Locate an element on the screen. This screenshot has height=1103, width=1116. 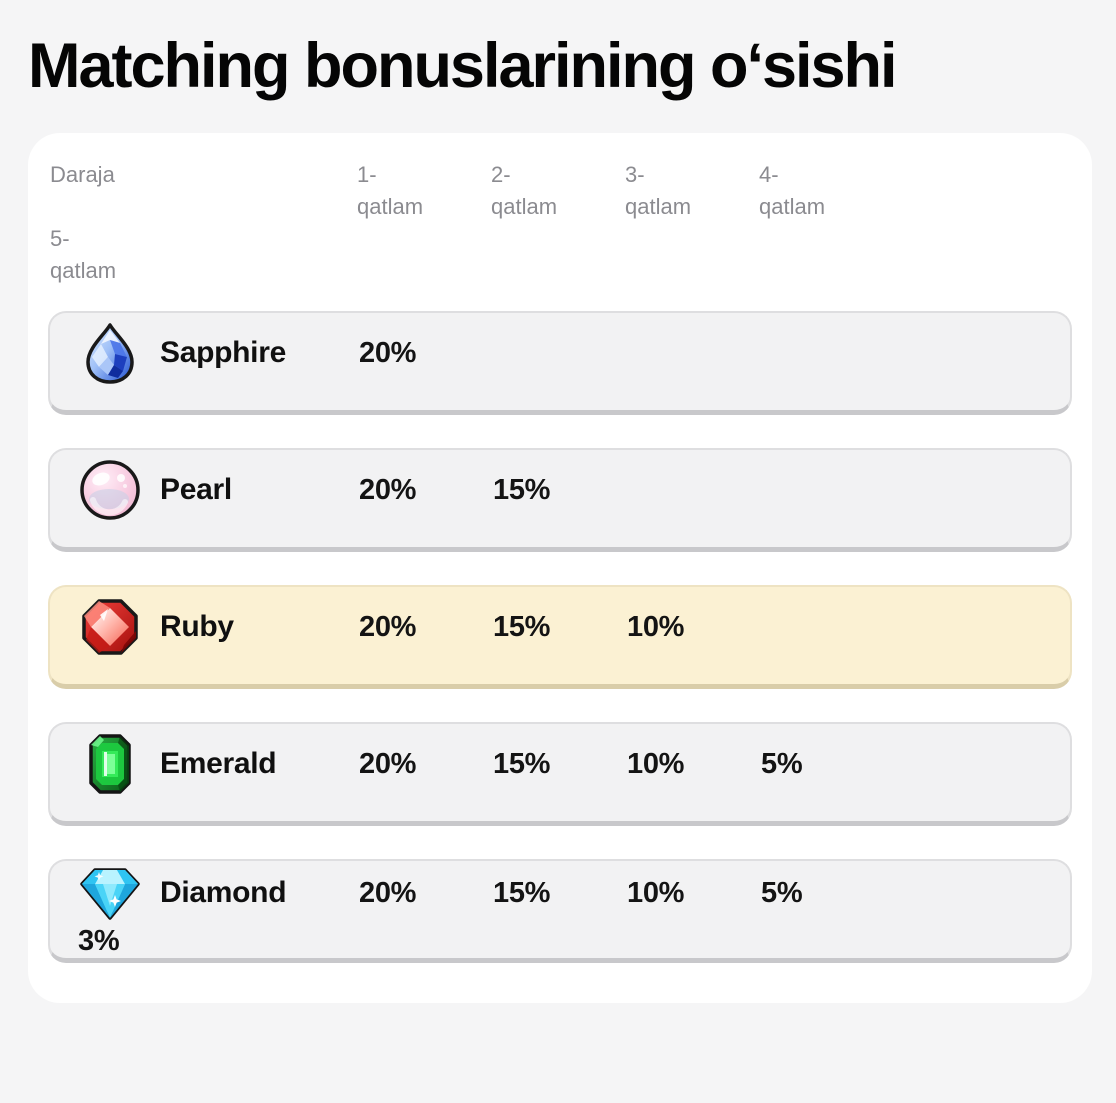
level-row: Ruby 20% 15% 10% is located at coordinates (560, 637).